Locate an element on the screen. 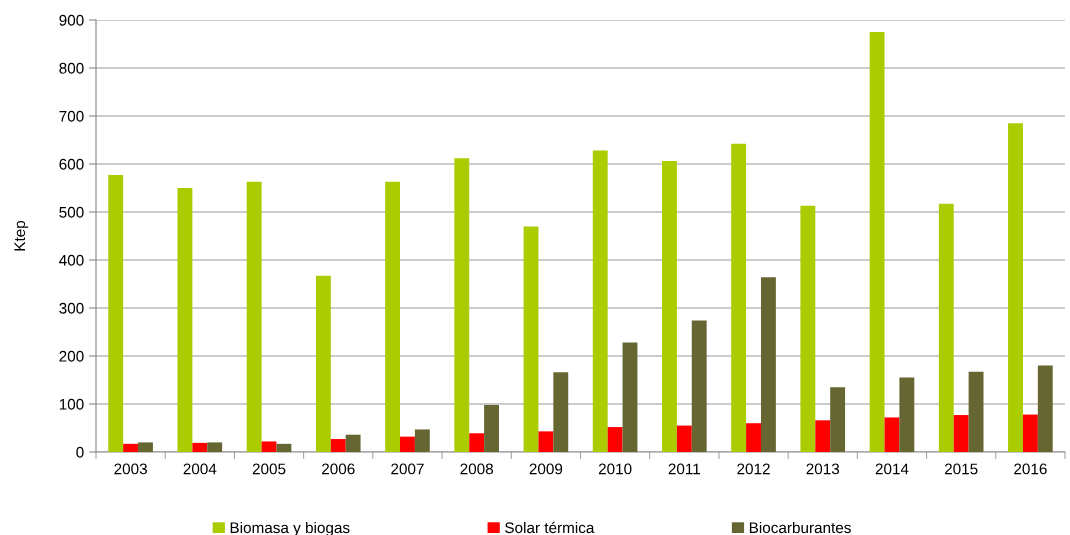 The height and width of the screenshot is (535, 1070). x-tick-label: 2009 is located at coordinates (546, 469).